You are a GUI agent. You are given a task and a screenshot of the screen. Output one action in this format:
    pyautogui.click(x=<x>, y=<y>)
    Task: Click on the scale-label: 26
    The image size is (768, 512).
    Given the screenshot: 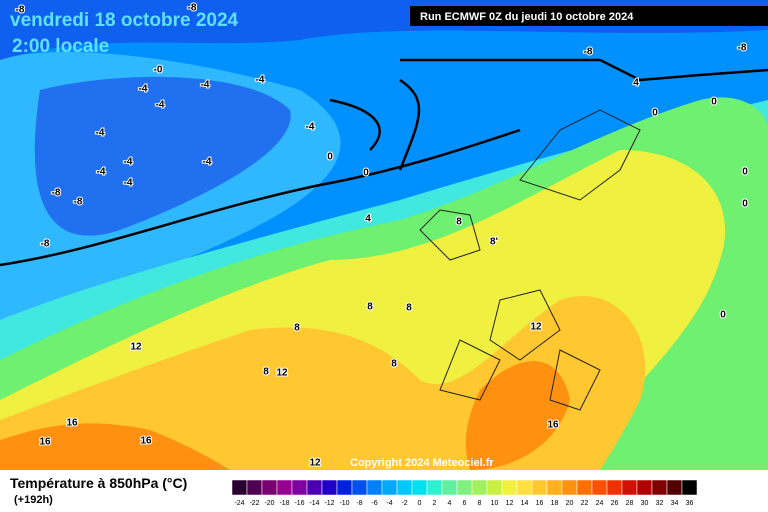 What is the action you would take?
    pyautogui.click(x=615, y=503)
    